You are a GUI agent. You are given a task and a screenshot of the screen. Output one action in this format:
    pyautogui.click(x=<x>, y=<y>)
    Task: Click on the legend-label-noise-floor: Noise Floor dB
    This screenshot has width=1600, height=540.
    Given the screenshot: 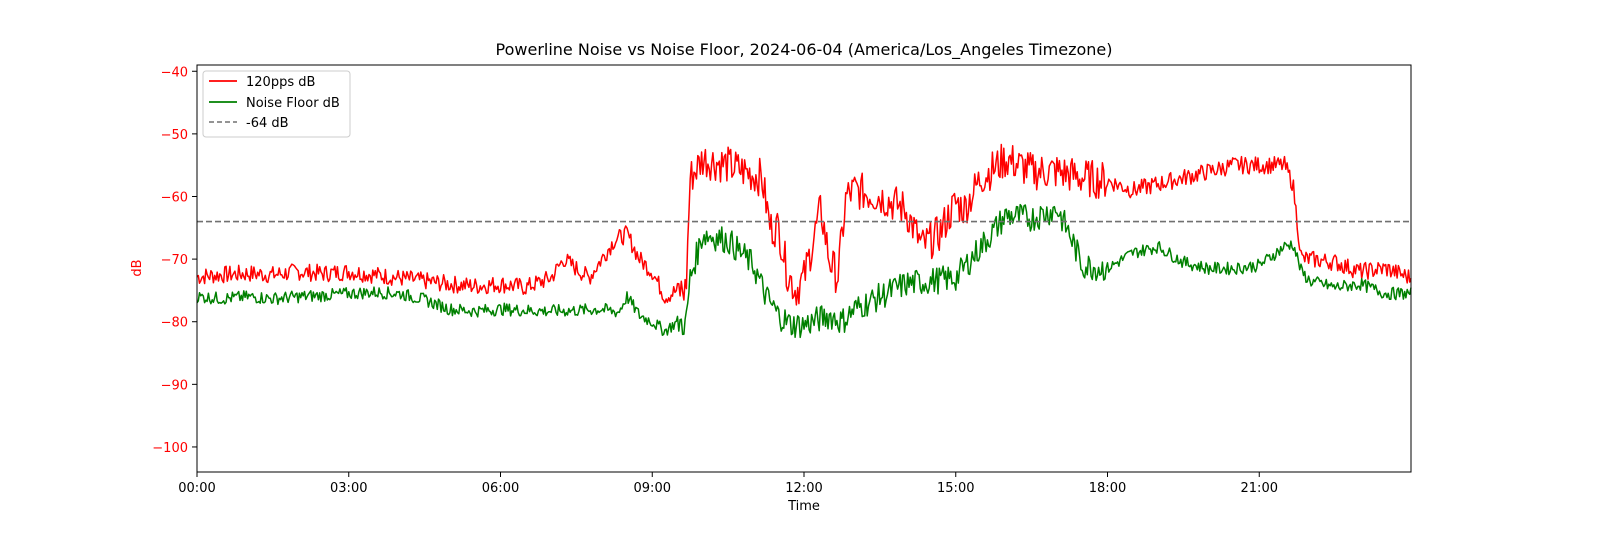 What is the action you would take?
    pyautogui.click(x=293, y=103)
    